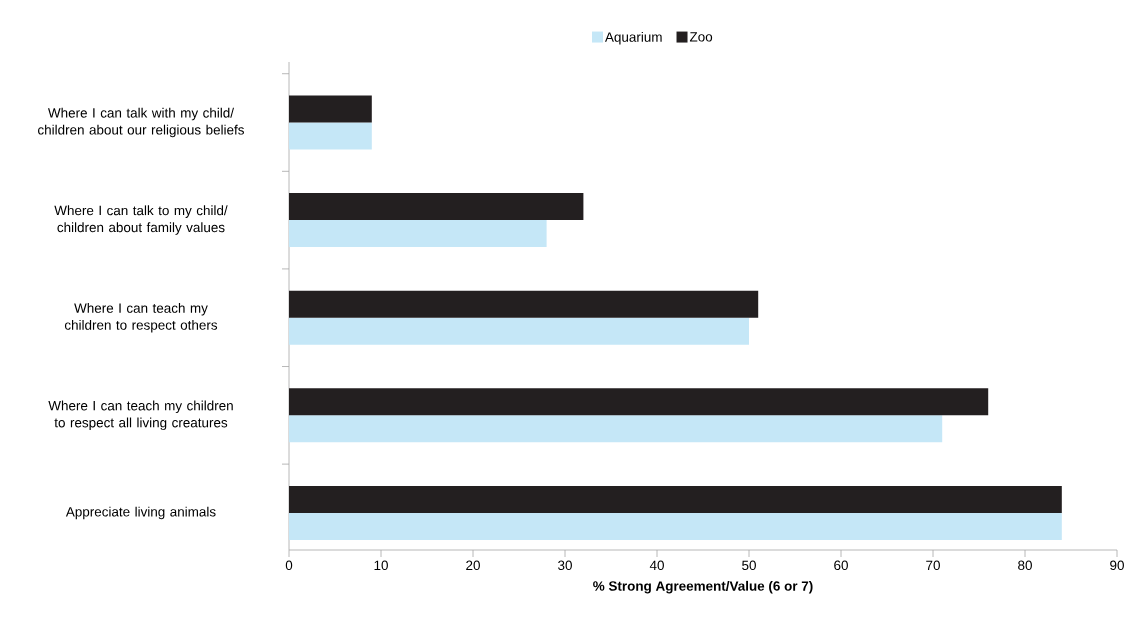  What do you see at coordinates (141, 122) in the screenshot?
I see `y-tick-label: Where I can talk with my child/ children about our religious beliefs` at bounding box center [141, 122].